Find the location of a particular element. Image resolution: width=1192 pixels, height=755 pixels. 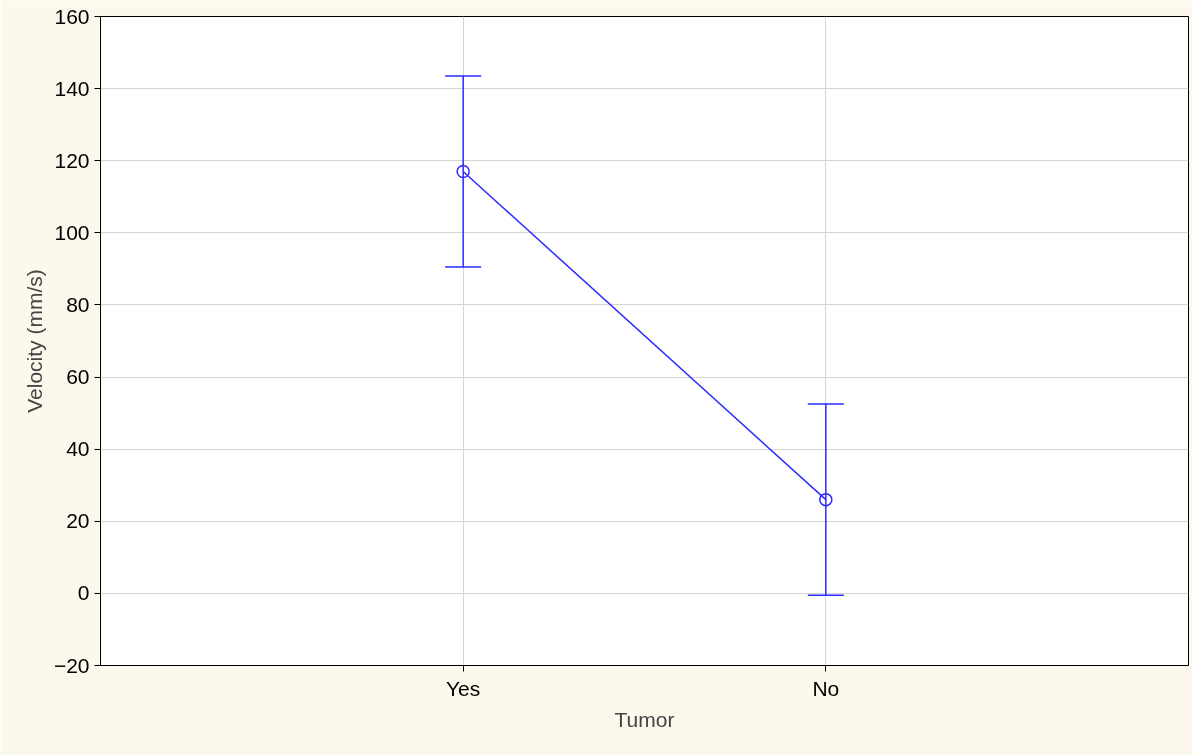

y-tick-label: 80 is located at coordinates (78, 304).